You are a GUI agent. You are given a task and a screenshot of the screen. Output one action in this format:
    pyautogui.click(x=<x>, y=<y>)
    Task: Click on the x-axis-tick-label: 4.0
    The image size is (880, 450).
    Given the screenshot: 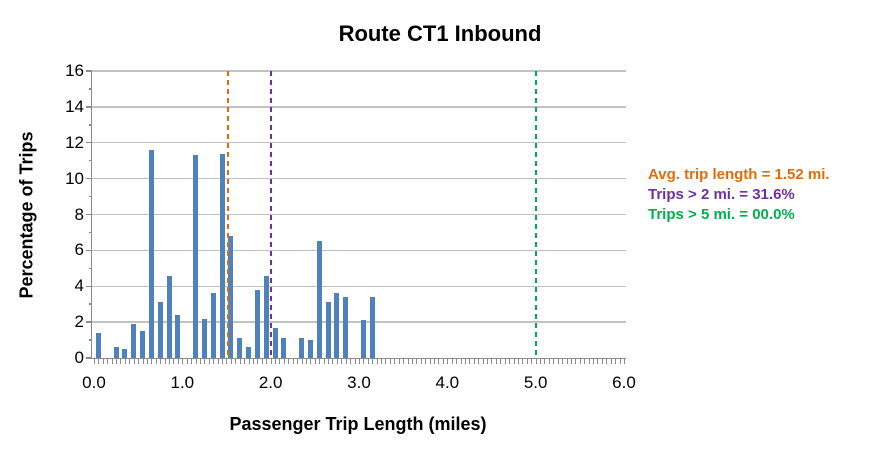 What is the action you would take?
    pyautogui.click(x=447, y=382)
    